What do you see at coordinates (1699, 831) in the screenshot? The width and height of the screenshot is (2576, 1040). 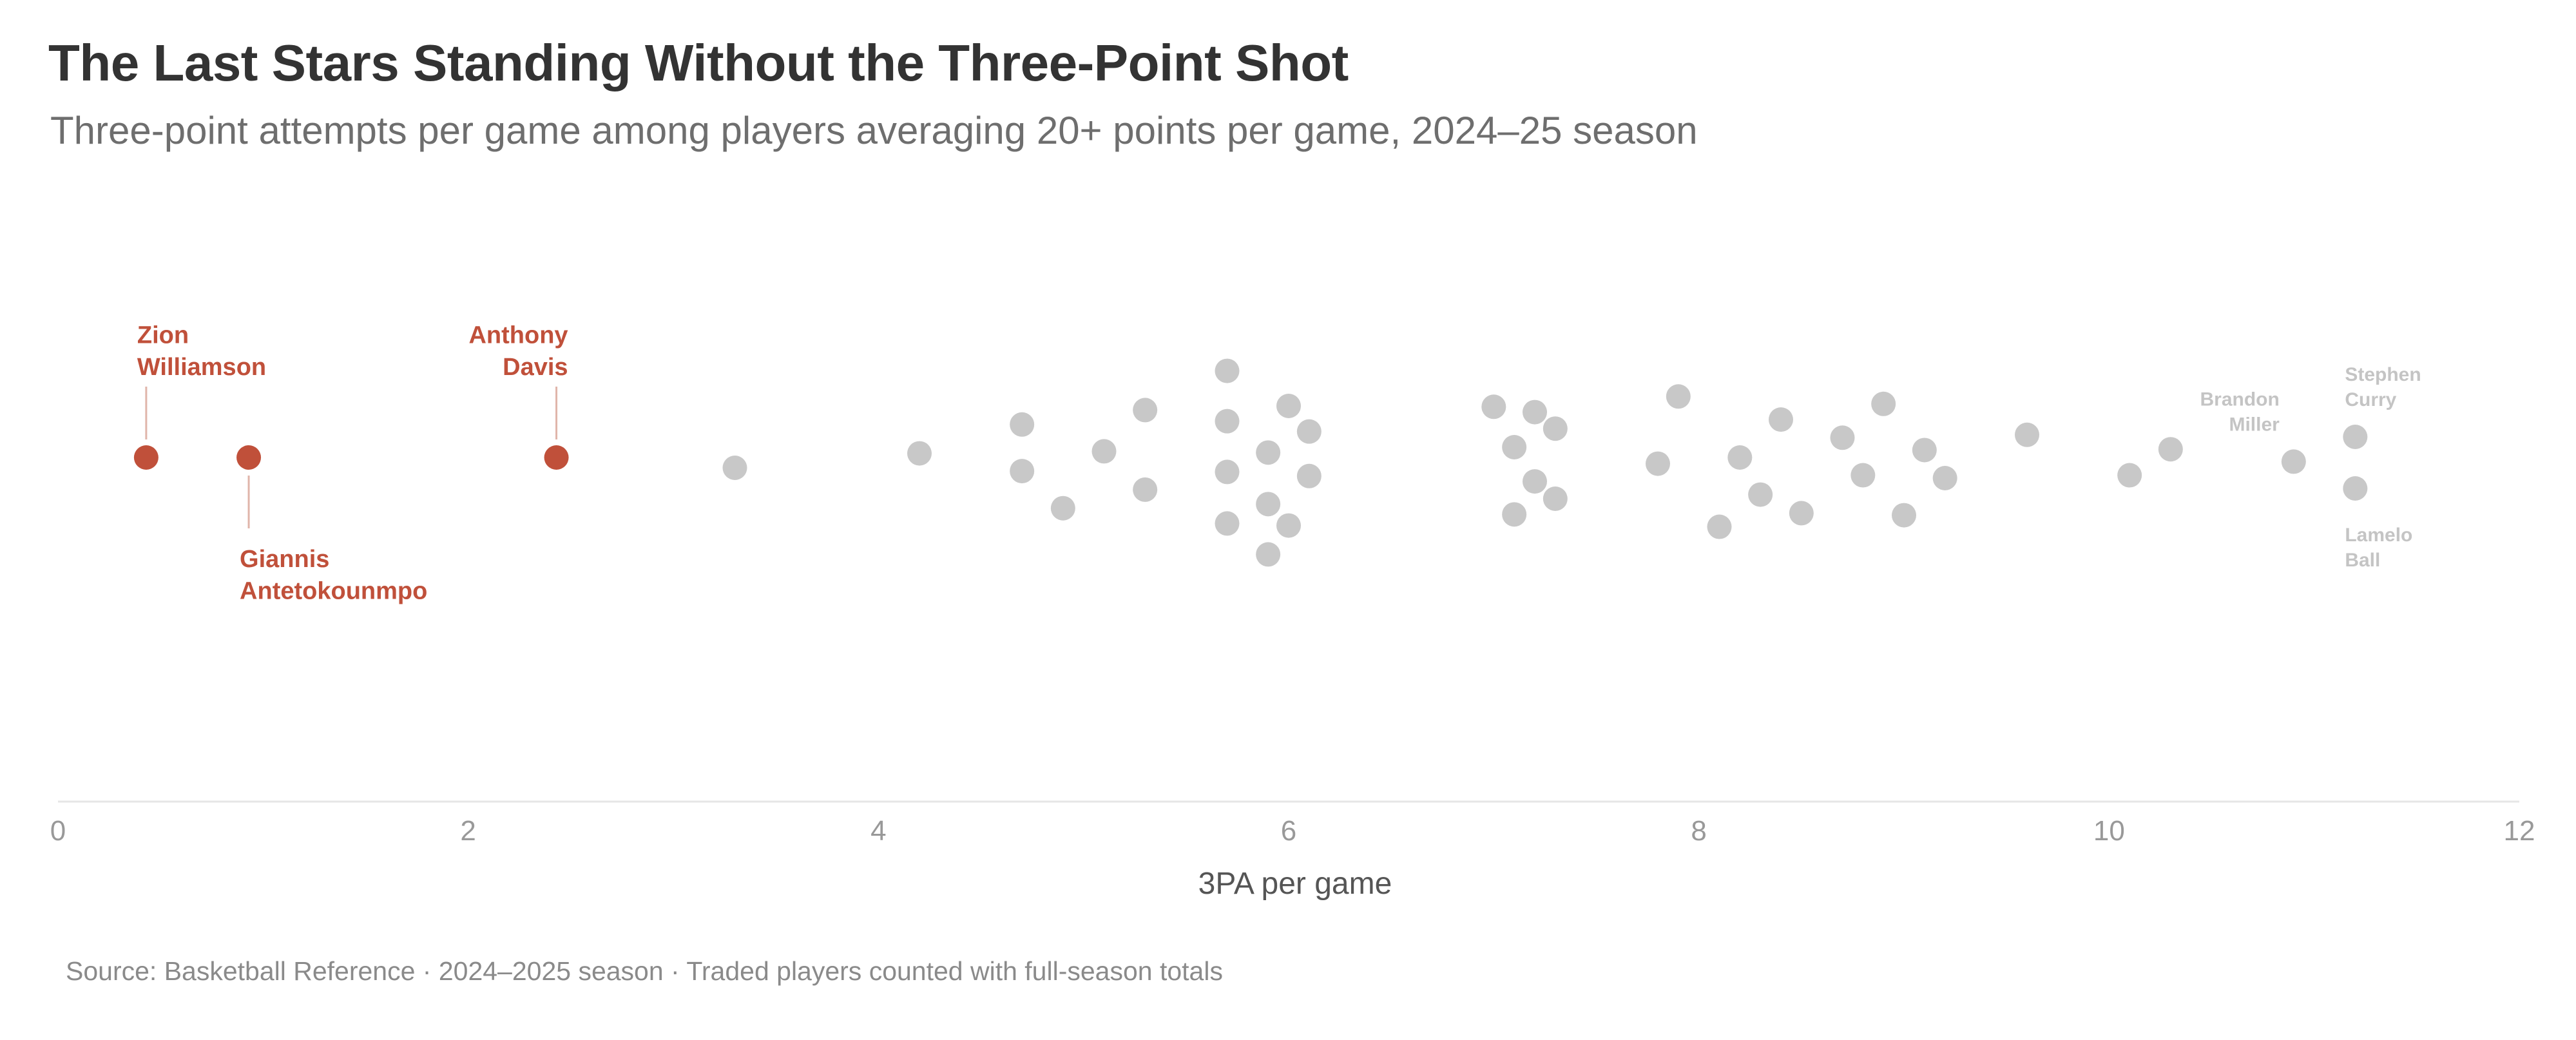 I see `x-tick-label: 8` at bounding box center [1699, 831].